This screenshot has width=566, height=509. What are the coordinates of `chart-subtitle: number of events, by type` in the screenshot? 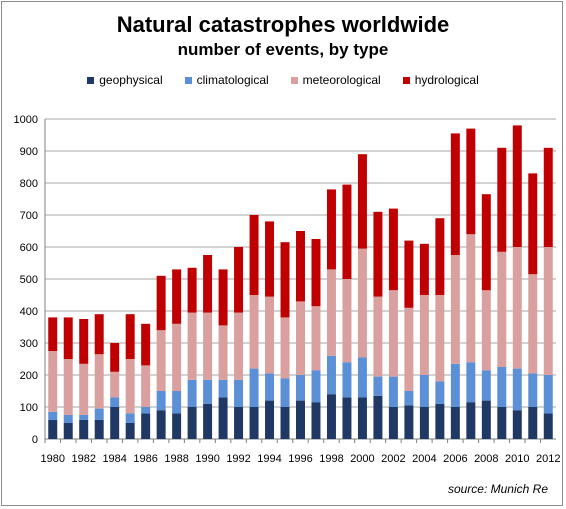 It's located at (283, 49).